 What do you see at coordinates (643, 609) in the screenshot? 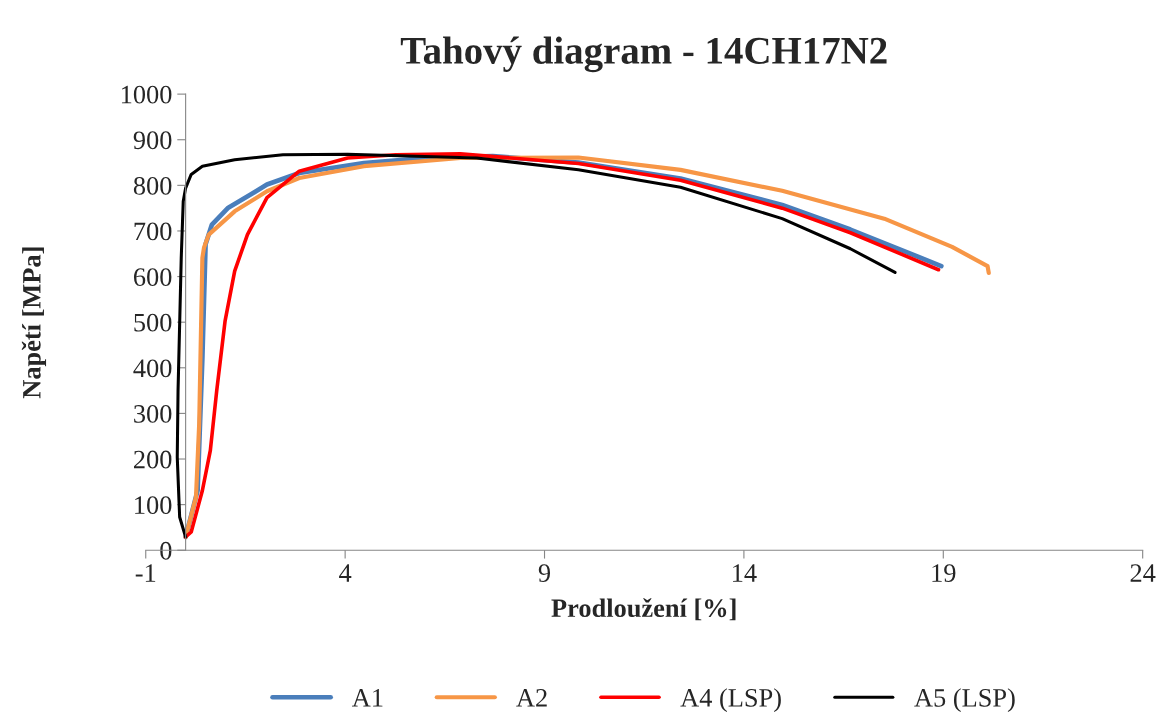
I see `x-axis-title: Prodloužení [%]` at bounding box center [643, 609].